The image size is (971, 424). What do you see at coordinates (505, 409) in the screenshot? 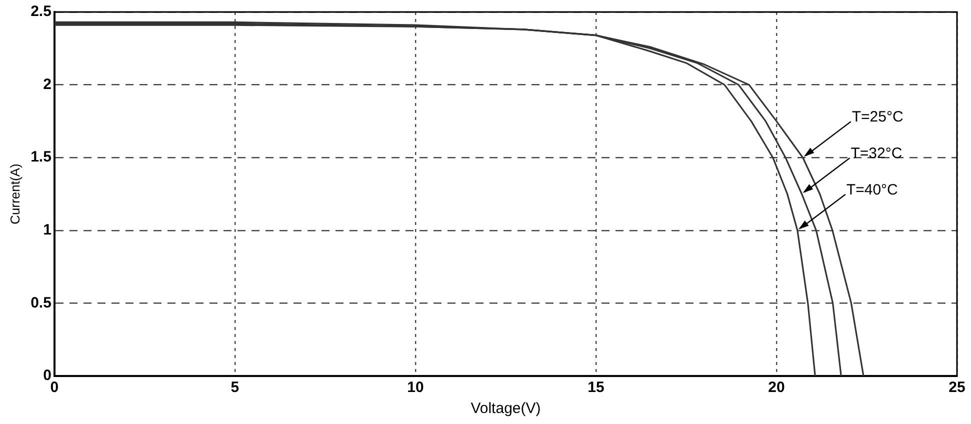
I see `x-axis-title: Voltage(V)` at bounding box center [505, 409].